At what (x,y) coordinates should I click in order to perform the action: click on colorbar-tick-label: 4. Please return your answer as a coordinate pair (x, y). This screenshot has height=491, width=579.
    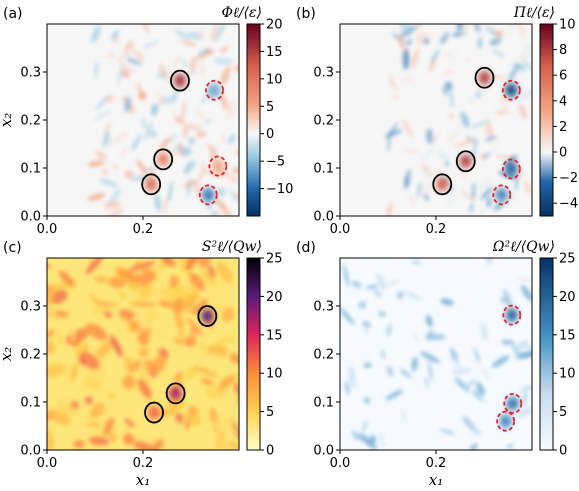
    Looking at the image, I should click on (563, 101).